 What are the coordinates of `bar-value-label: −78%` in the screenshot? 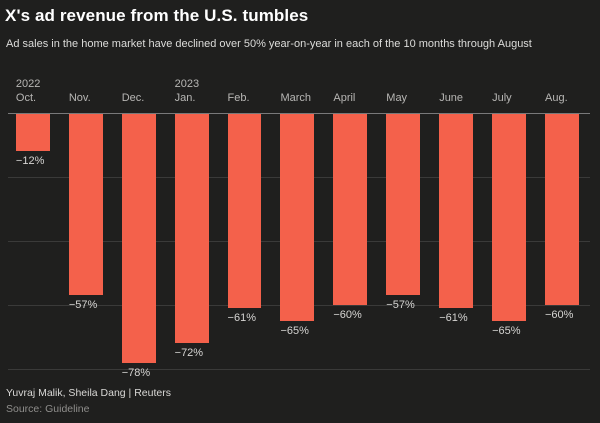 It's located at (136, 372).